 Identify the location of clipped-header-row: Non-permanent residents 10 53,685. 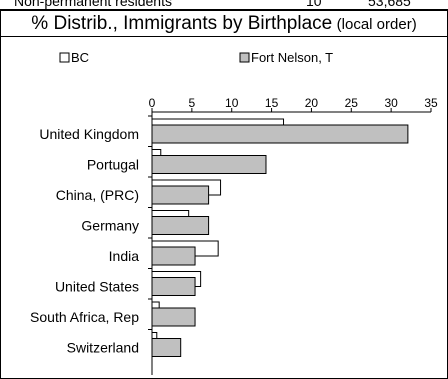
(224, 5).